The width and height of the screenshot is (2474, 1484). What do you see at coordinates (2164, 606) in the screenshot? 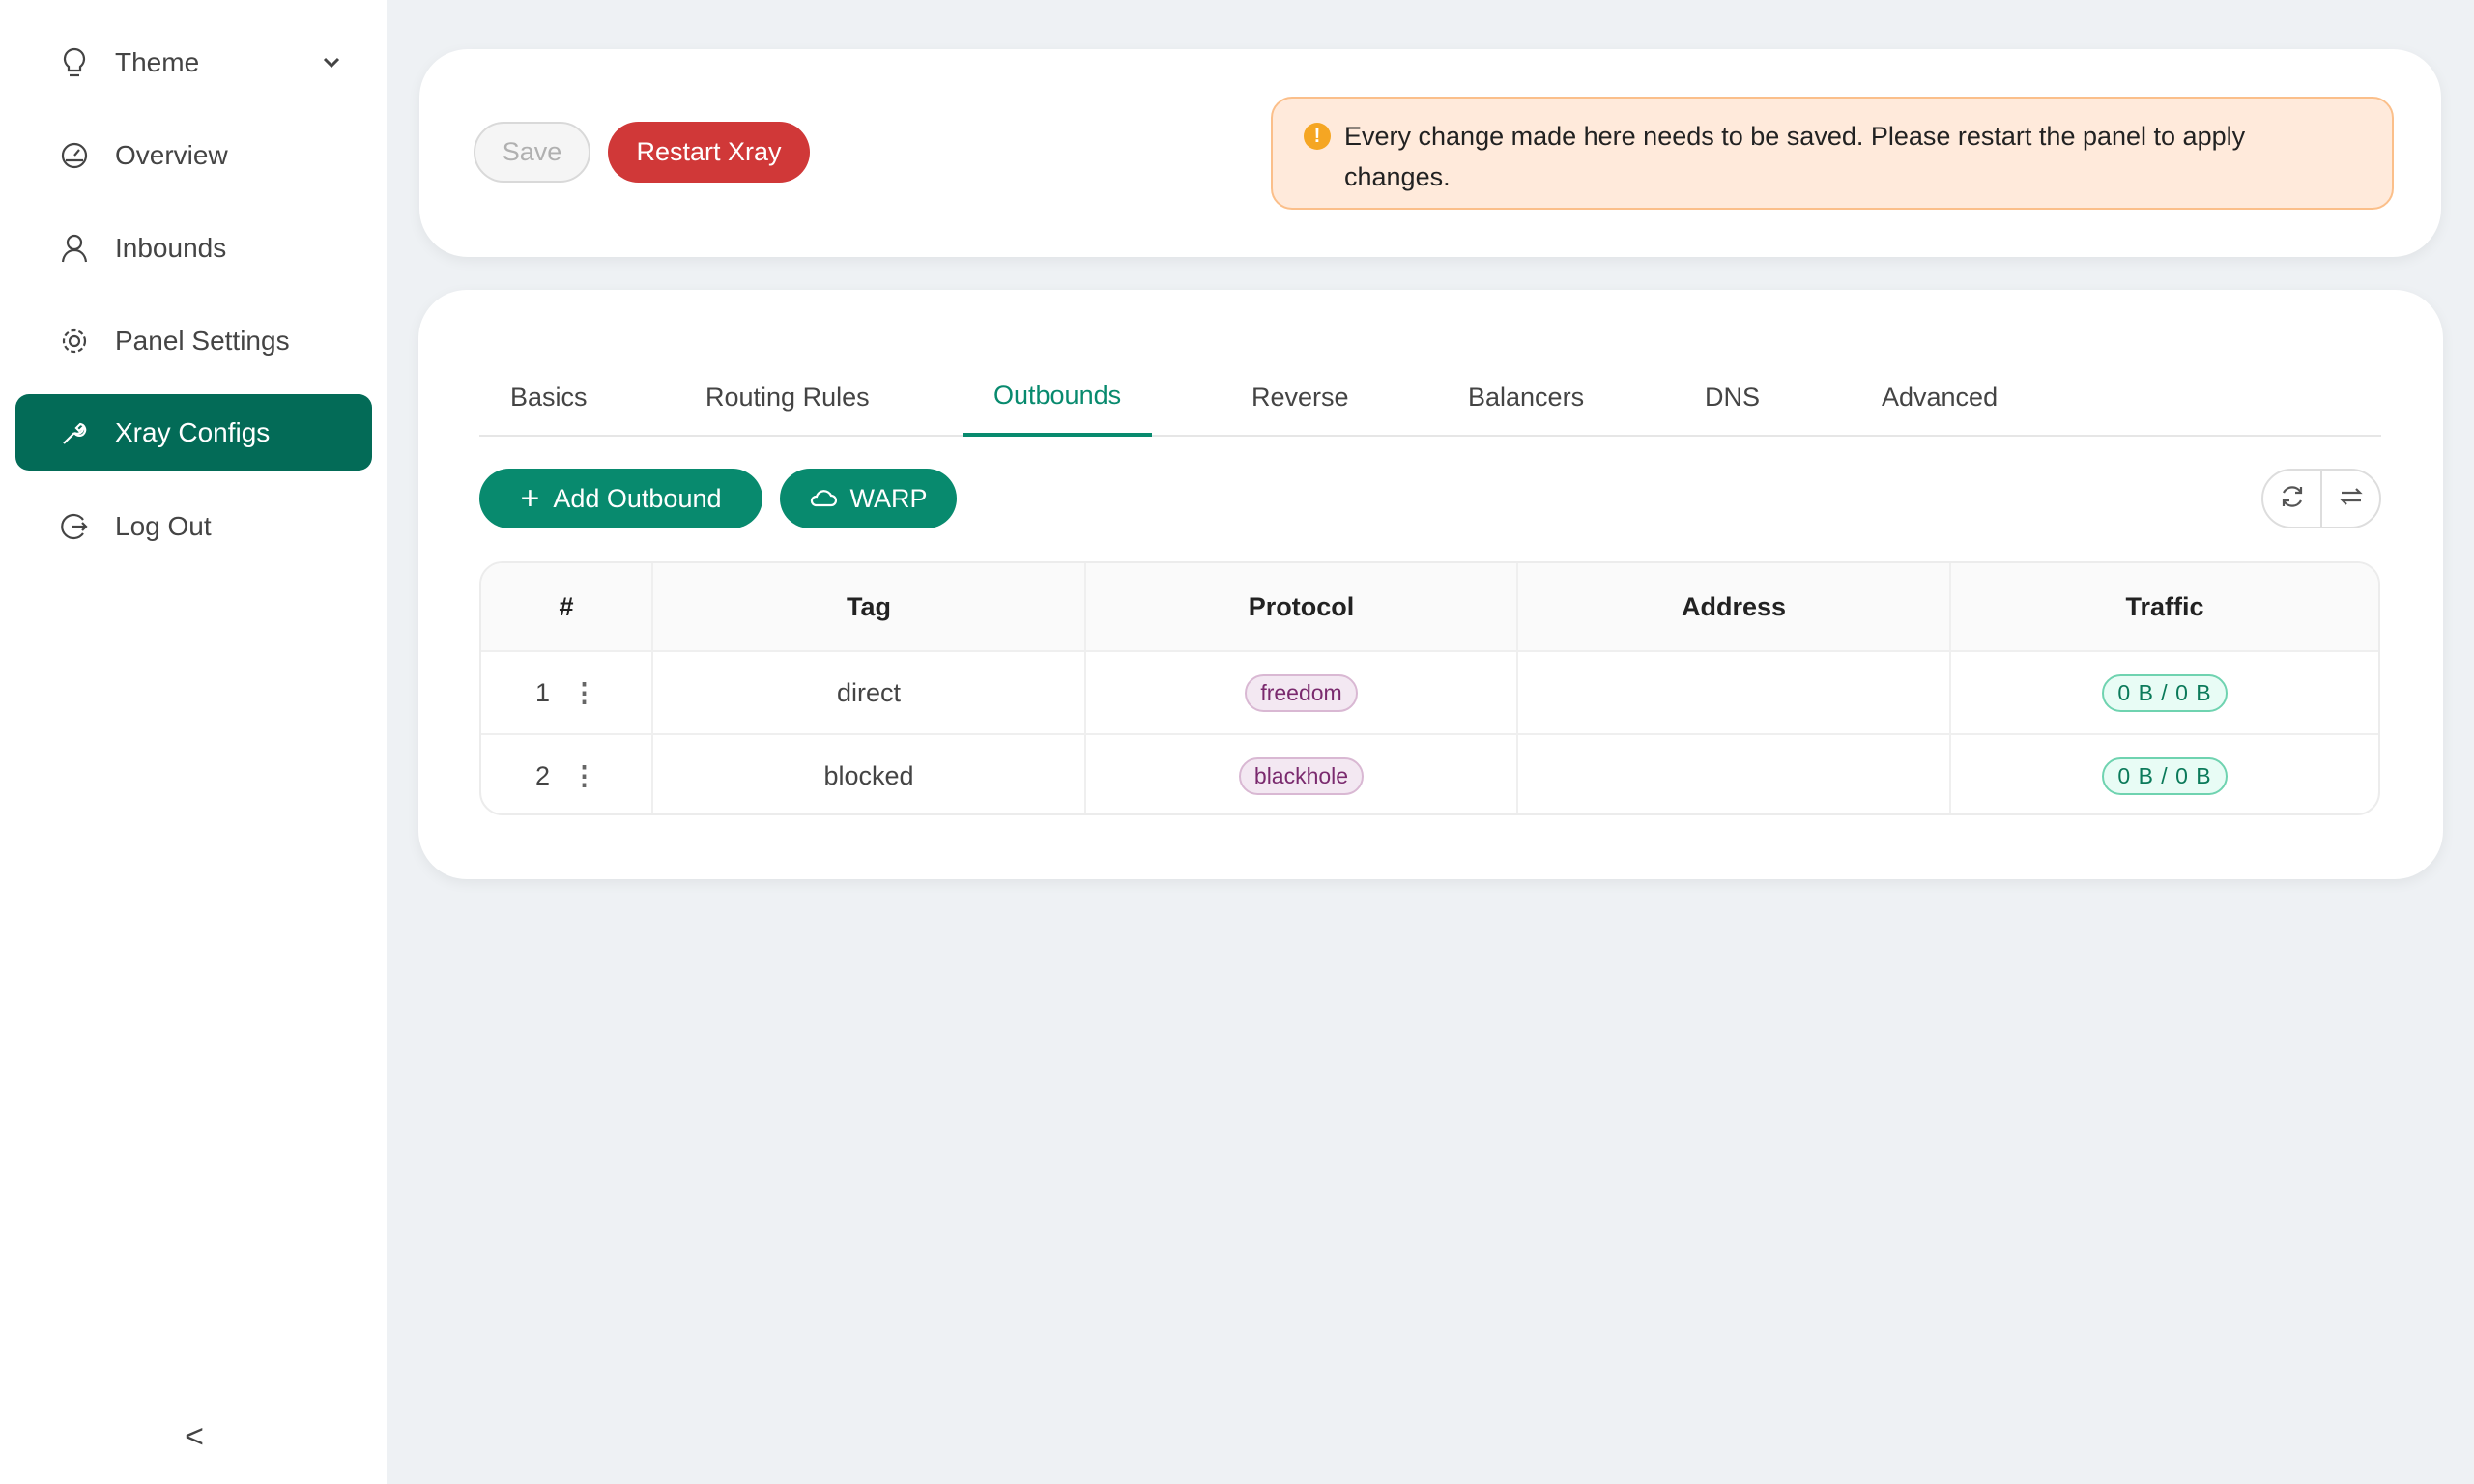
I see `header-traffic: Traffic` at bounding box center [2164, 606].